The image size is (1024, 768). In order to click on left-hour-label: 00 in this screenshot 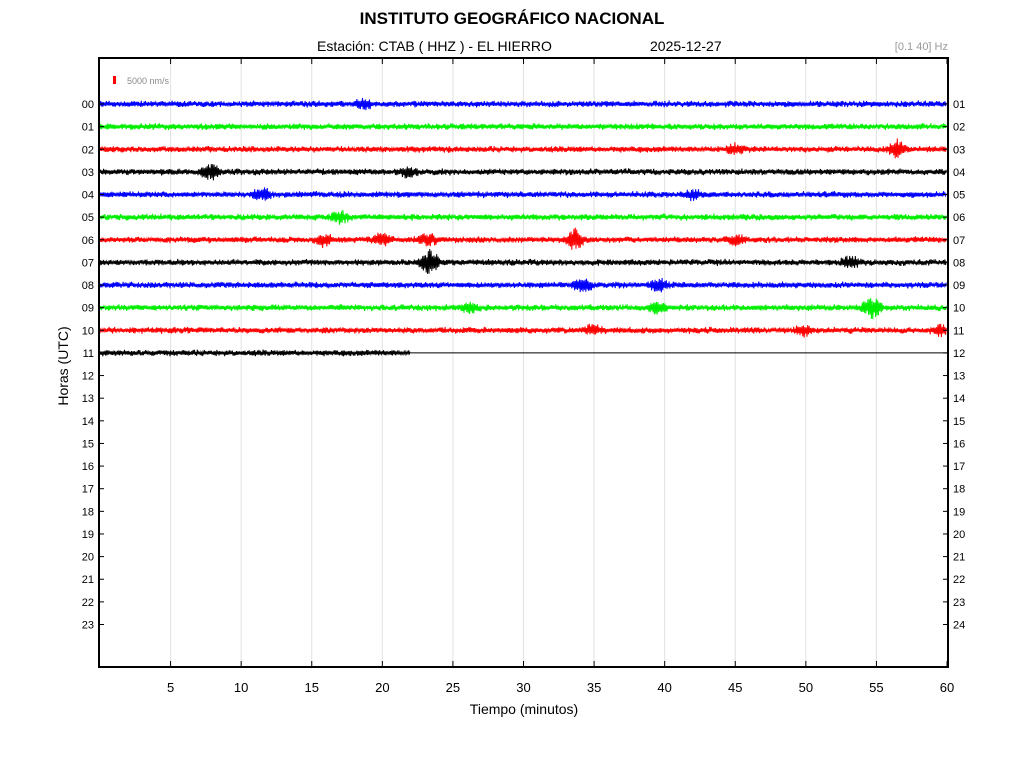, I will do `click(88, 105)`.